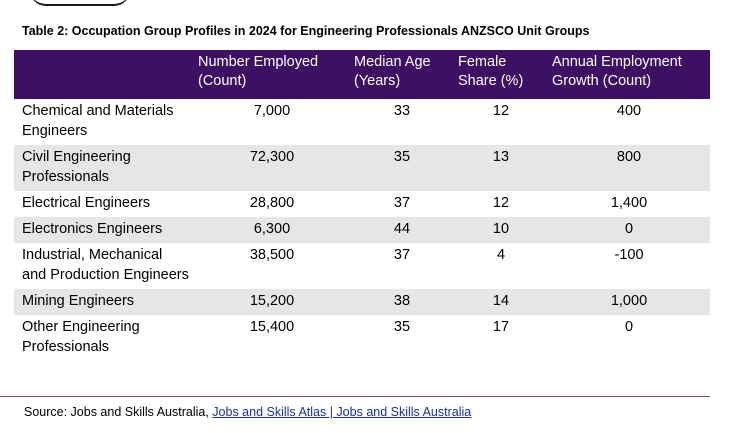 This screenshot has height=433, width=738. What do you see at coordinates (258, 71) in the screenshot?
I see `header-number-employed: Number Employed (Count)` at bounding box center [258, 71].